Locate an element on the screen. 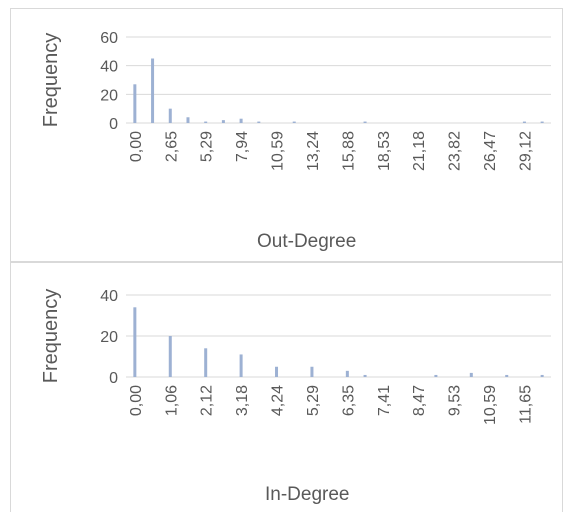 The width and height of the screenshot is (572, 514). x-tick-label: 29,12 is located at coordinates (525, 151).